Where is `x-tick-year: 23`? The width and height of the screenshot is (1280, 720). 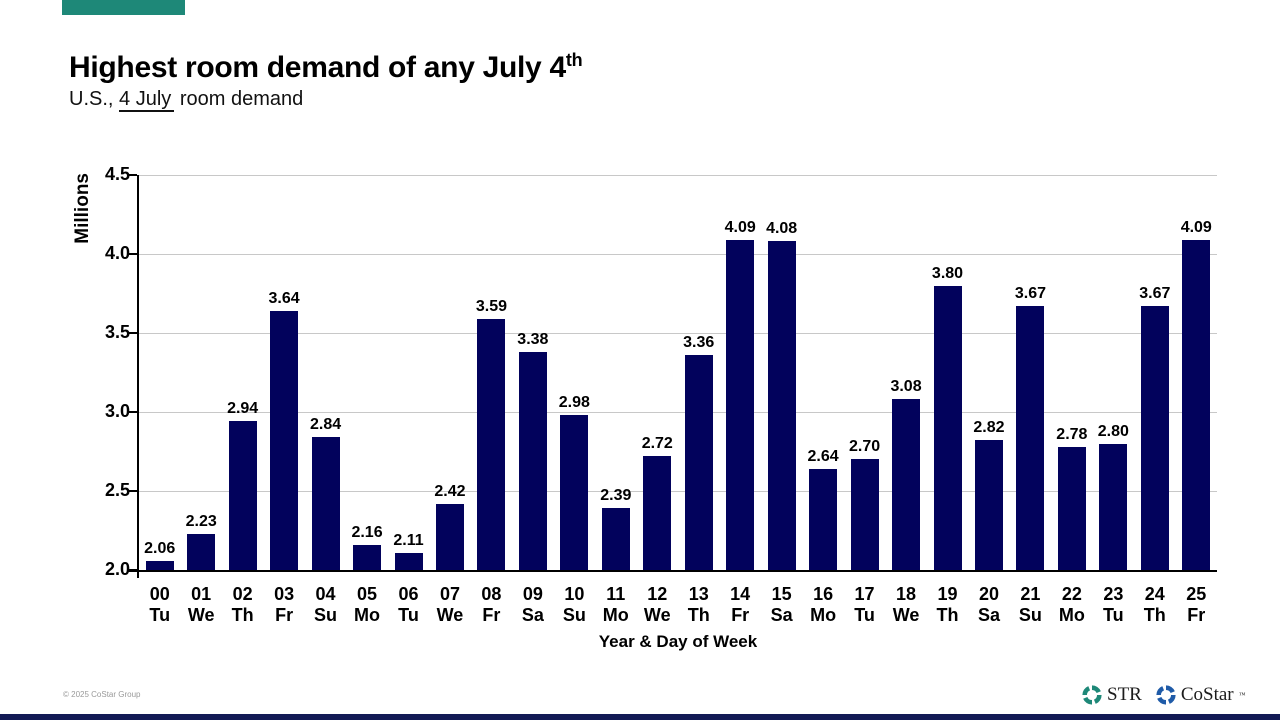 x-tick-year: 23 is located at coordinates (1113, 594).